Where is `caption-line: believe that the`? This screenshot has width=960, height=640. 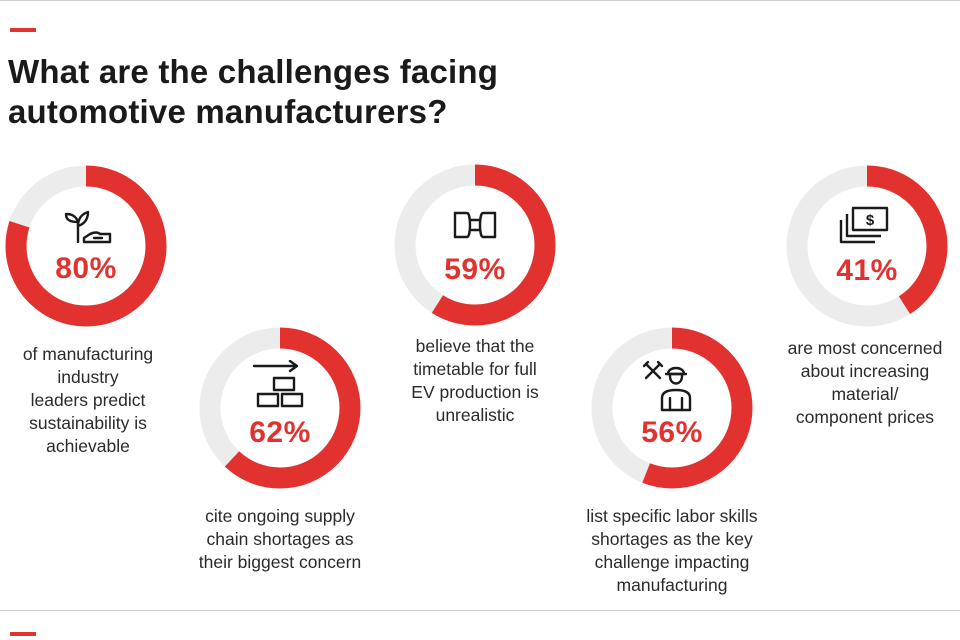 caption-line: believe that the is located at coordinates (475, 346).